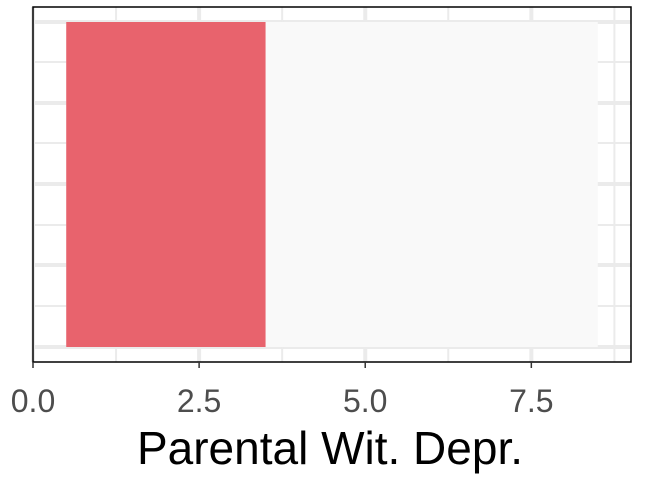 This screenshot has height=480, width=672. I want to click on x-tick-label: 0.0, so click(33, 401).